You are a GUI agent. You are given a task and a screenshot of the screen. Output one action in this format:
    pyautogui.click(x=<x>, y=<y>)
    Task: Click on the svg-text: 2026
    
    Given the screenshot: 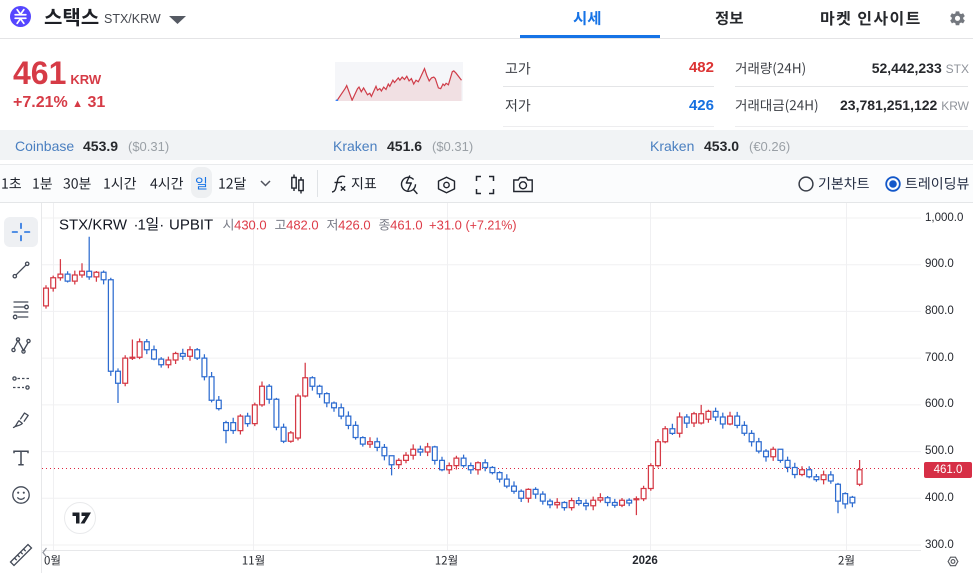 What is the action you would take?
    pyautogui.click(x=645, y=561)
    